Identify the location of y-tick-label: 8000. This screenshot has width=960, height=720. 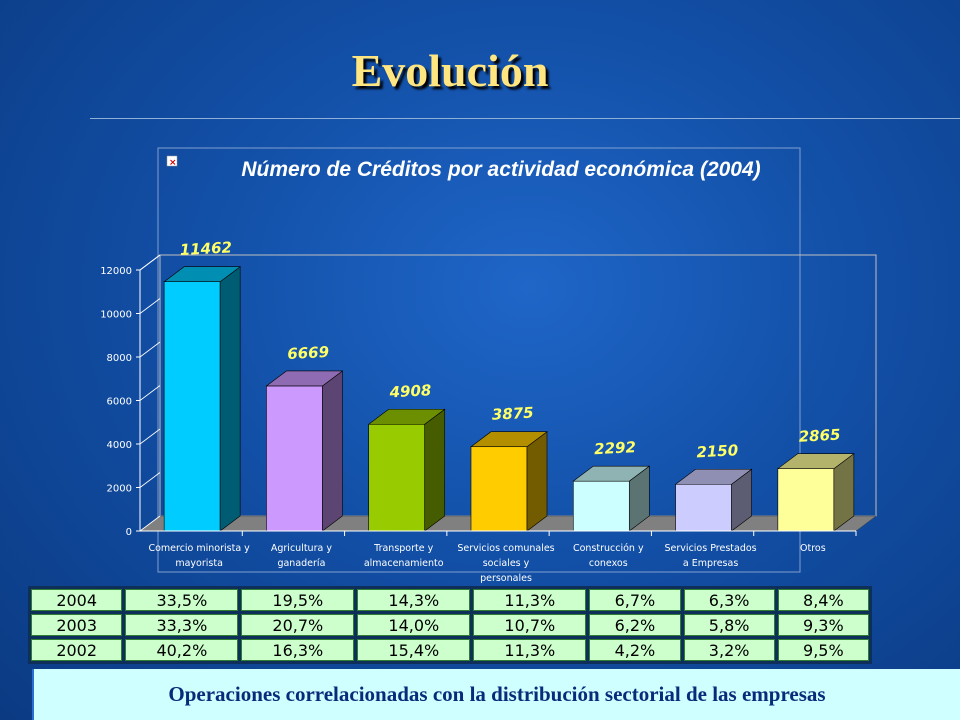
(119, 358).